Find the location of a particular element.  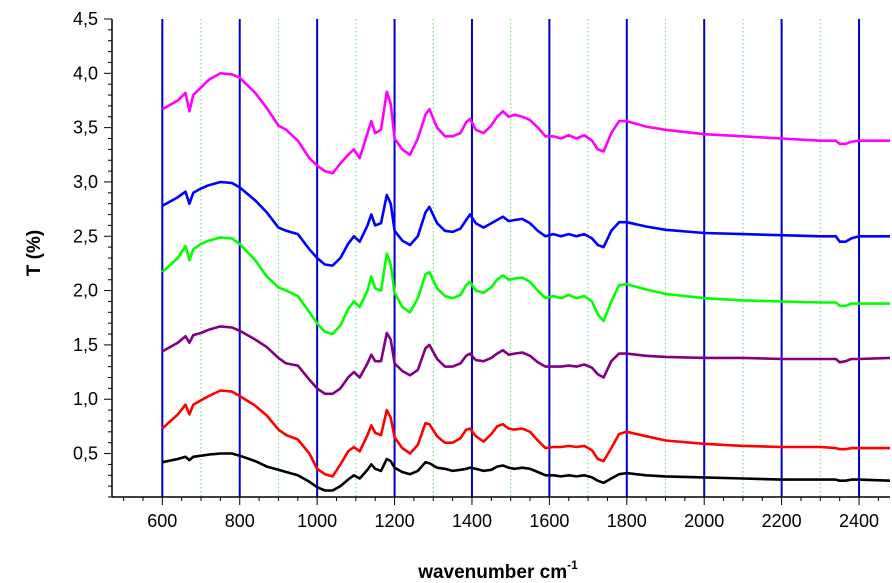

y-tick-label: 1,0 is located at coordinates (85, 399).